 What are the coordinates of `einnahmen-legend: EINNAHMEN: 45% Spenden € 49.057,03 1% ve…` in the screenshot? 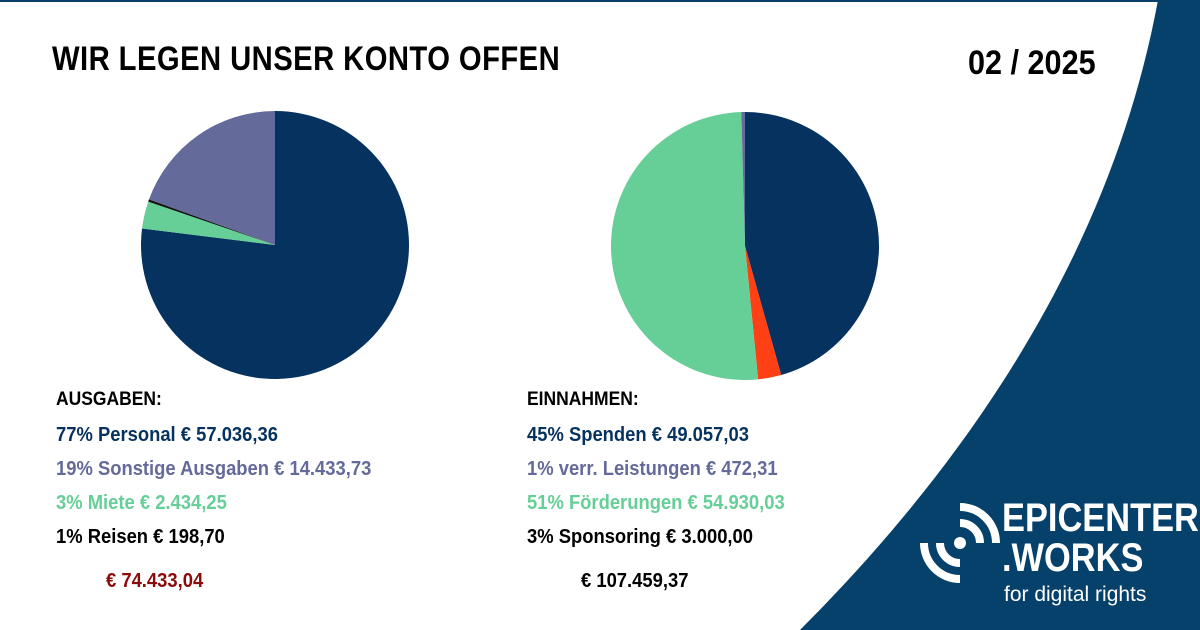 It's located at (667, 471).